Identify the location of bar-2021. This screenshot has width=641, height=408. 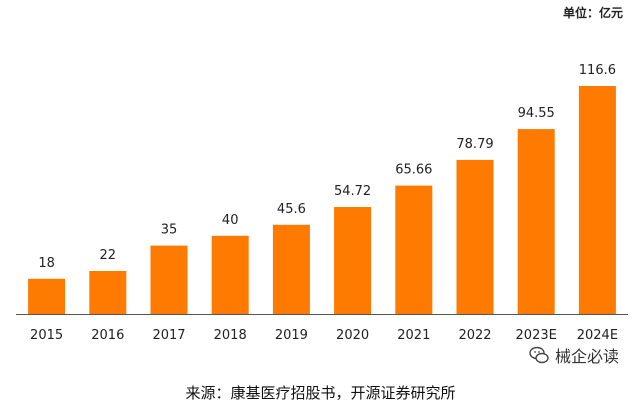
(414, 249).